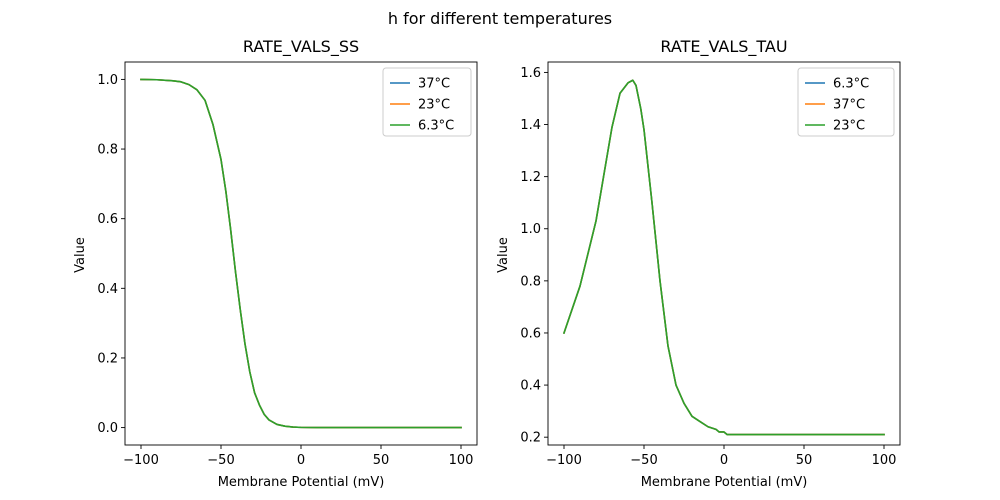 Image resolution: width=1000 pixels, height=500 pixels. I want to click on y-tick-label: 0.0, so click(107, 428).